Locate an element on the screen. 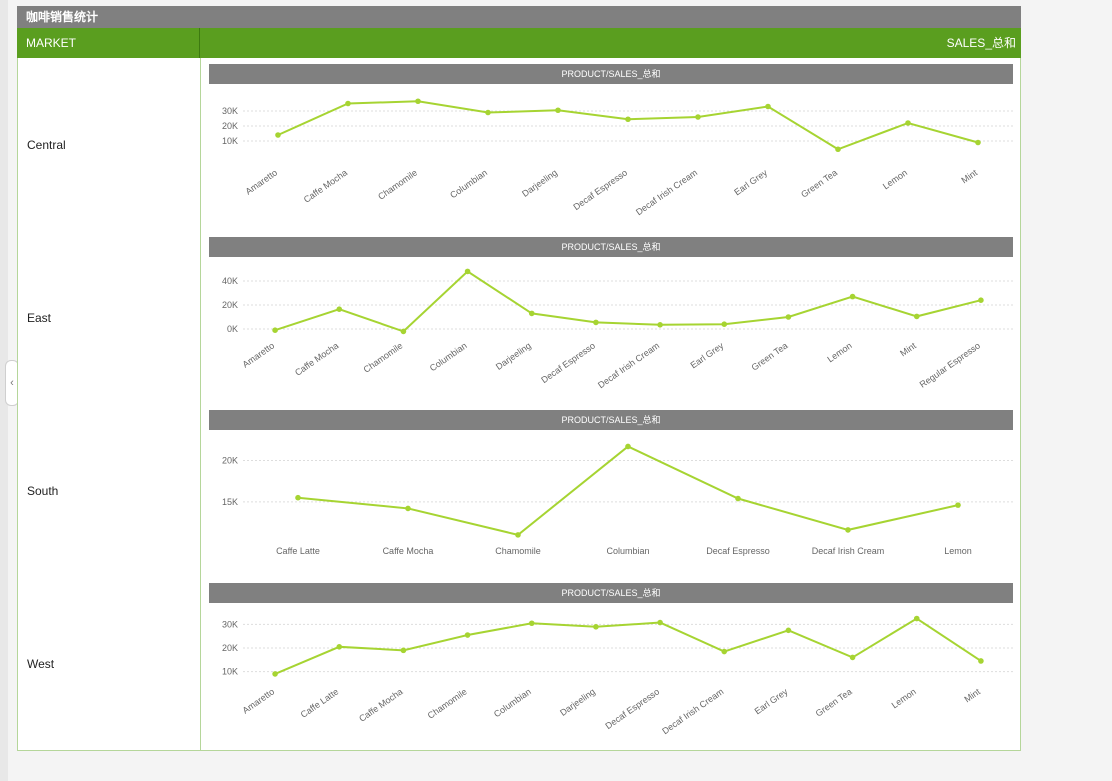  market-cell: Central is located at coordinates (109, 144).